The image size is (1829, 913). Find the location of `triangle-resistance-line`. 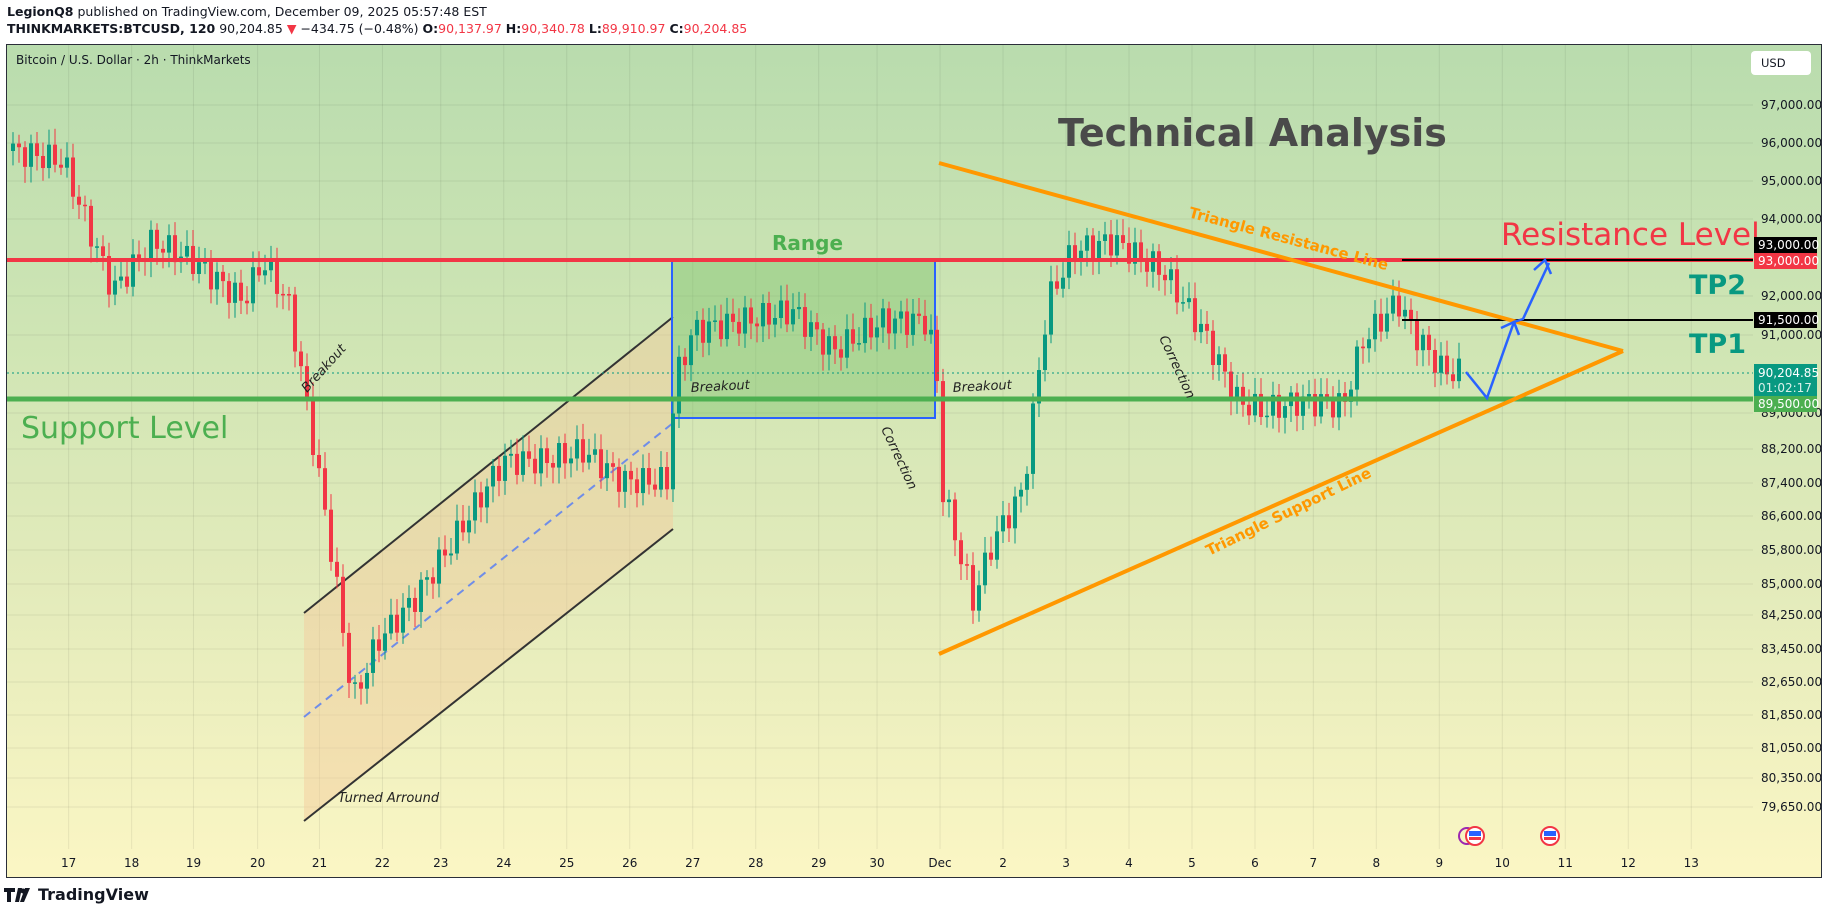

triangle-resistance-line is located at coordinates (1281, 257).